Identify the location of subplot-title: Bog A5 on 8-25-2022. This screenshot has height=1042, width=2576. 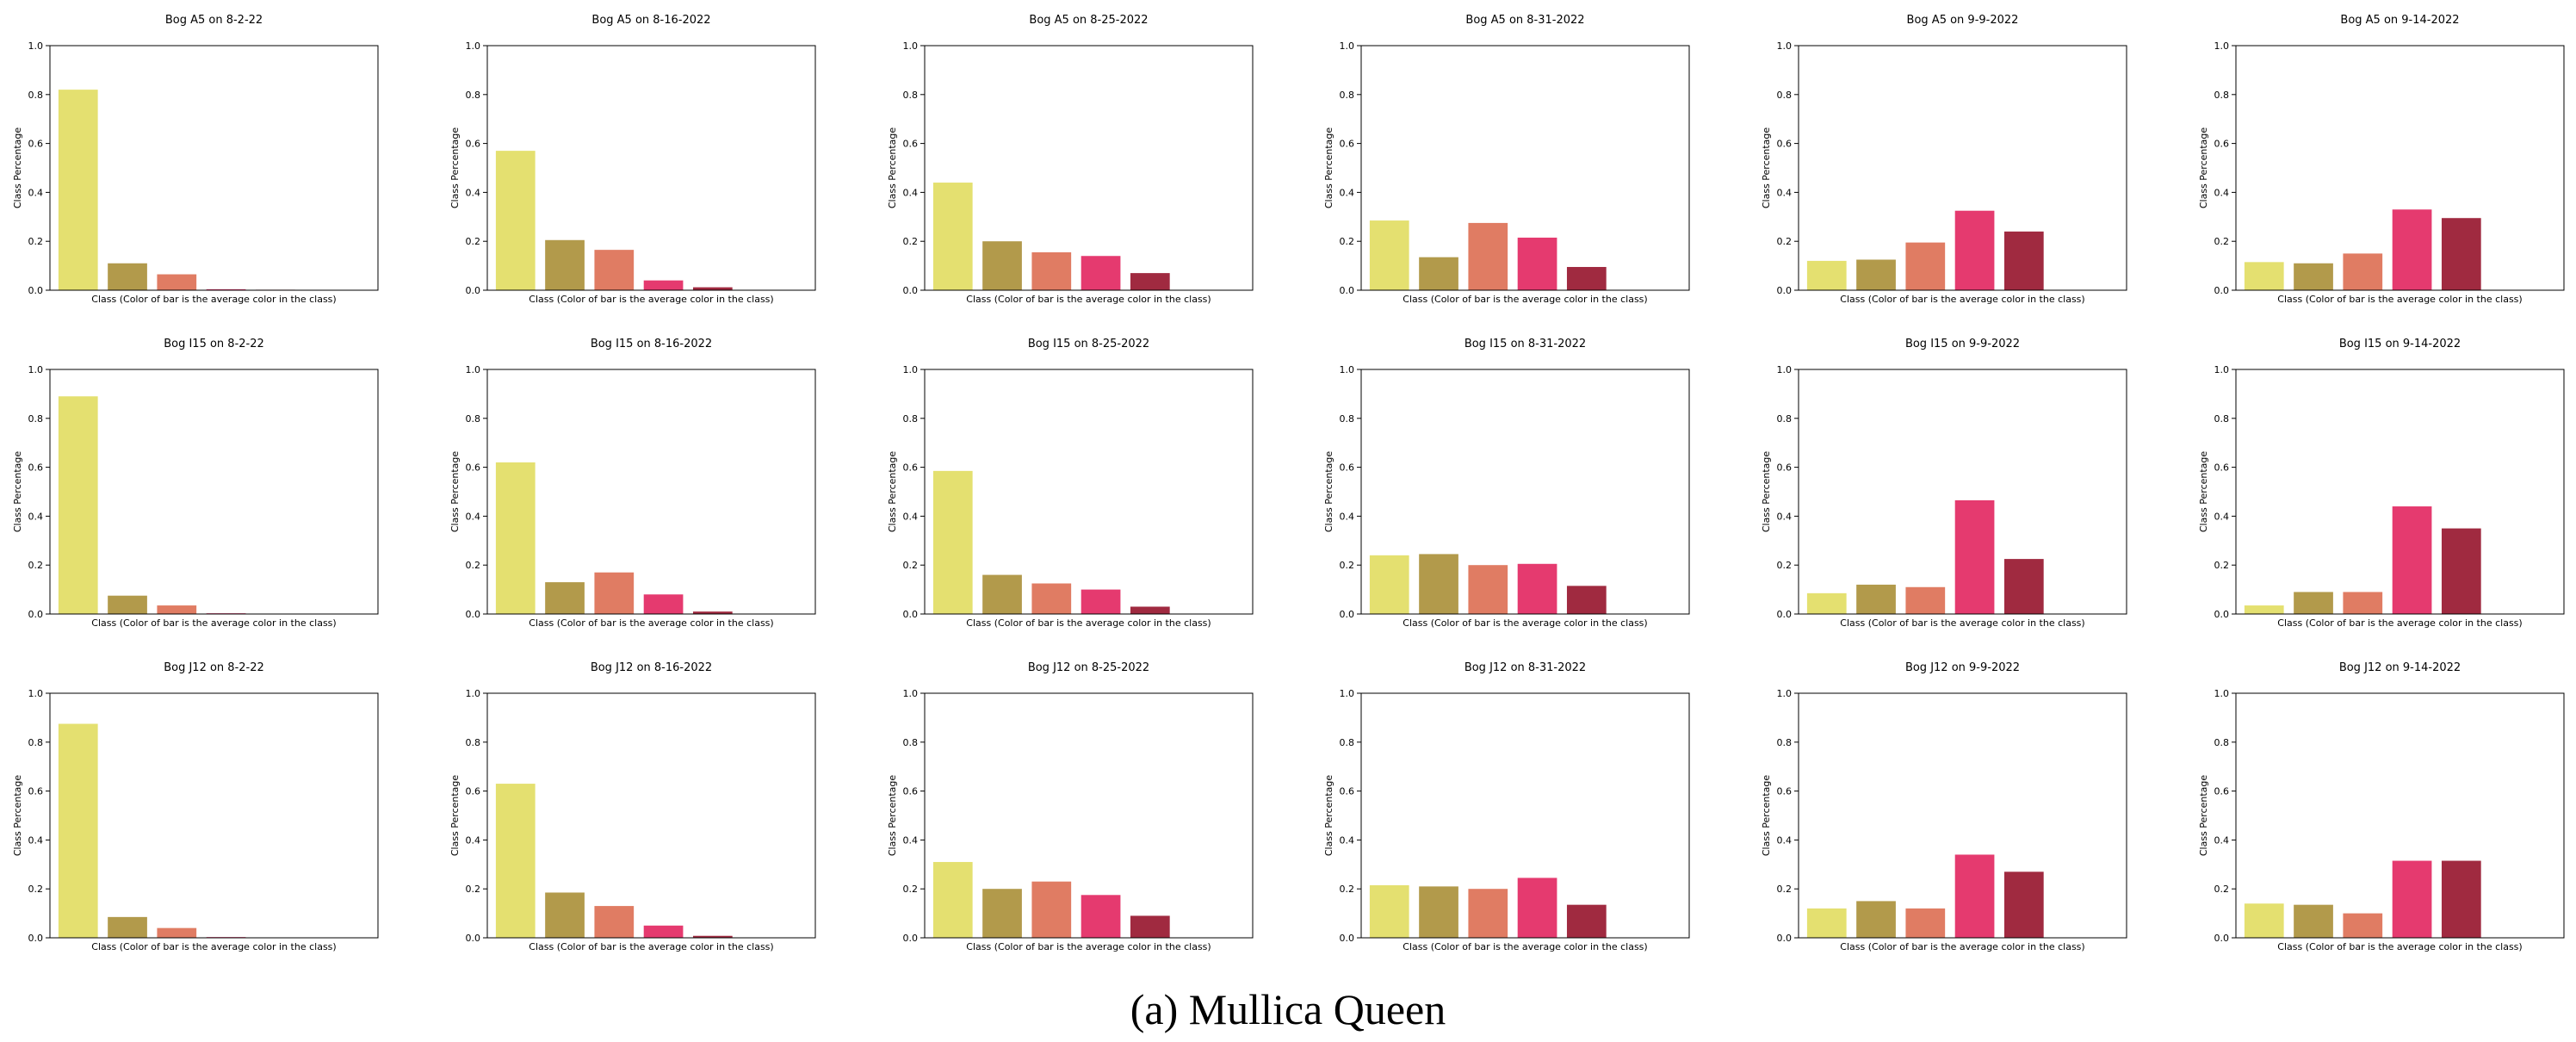
(1088, 20).